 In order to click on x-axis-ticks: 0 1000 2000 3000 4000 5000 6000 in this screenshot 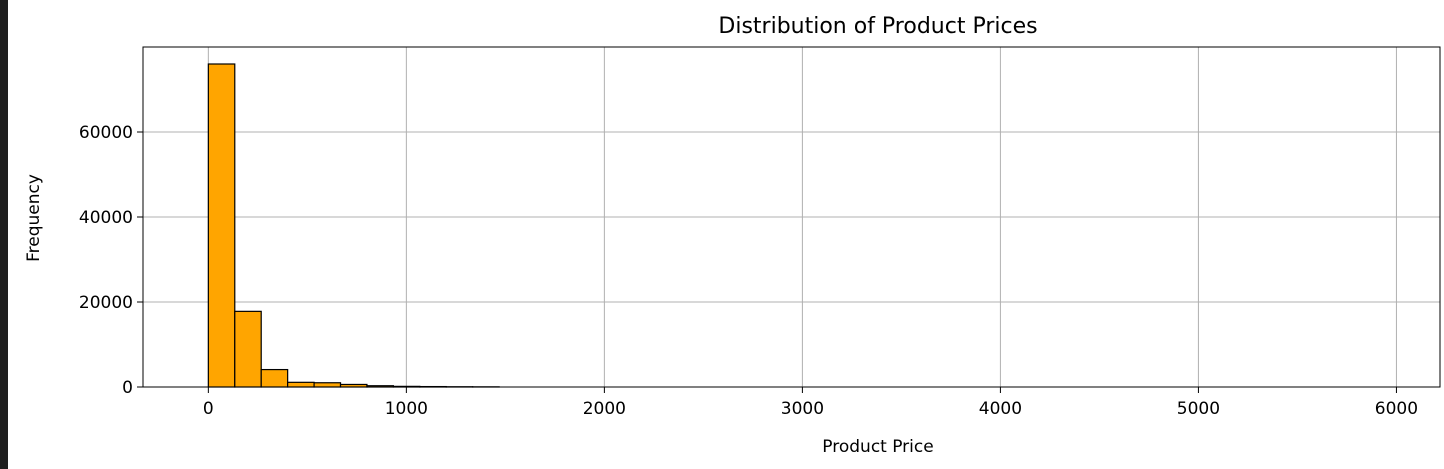, I will do `click(810, 403)`.